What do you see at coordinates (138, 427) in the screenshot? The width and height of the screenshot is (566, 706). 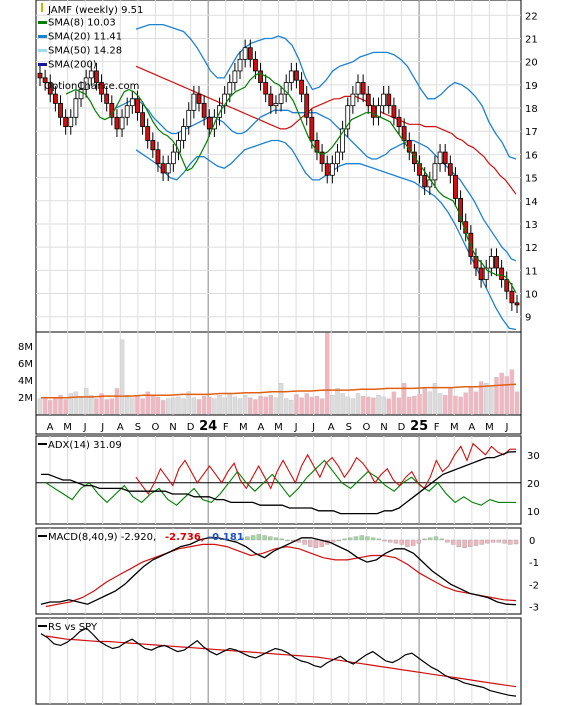 I see `x-tick-label: S` at bounding box center [138, 427].